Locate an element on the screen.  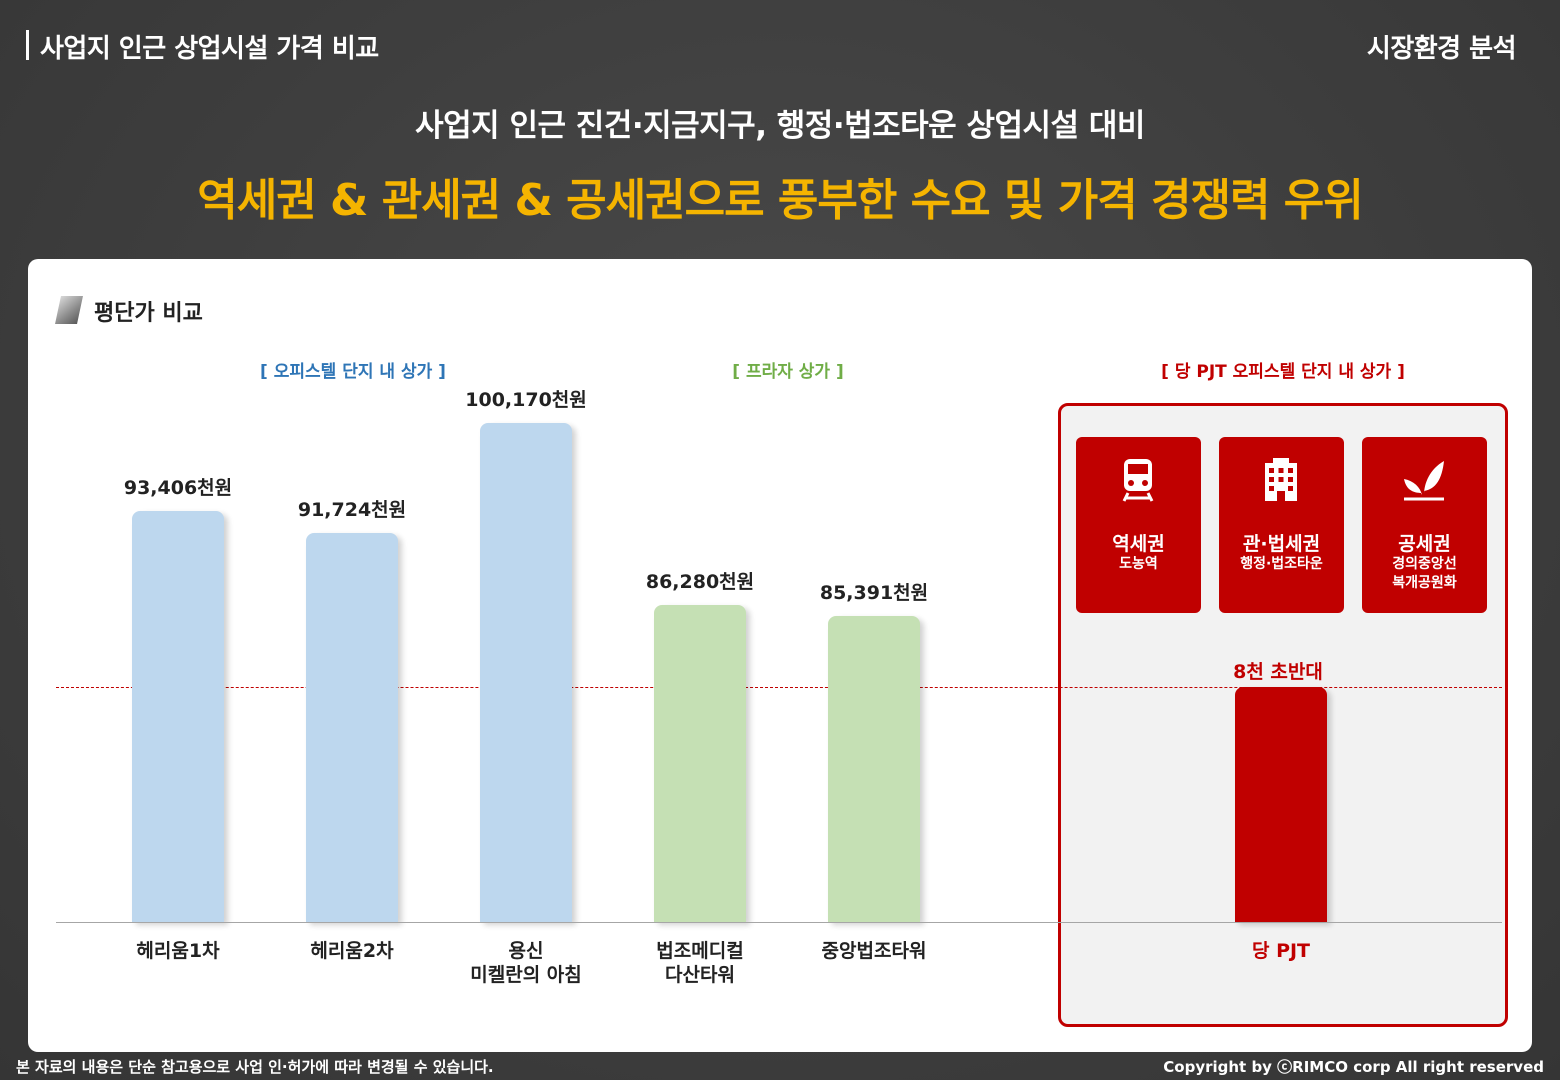
leaf-icon is located at coordinates (1424, 481).